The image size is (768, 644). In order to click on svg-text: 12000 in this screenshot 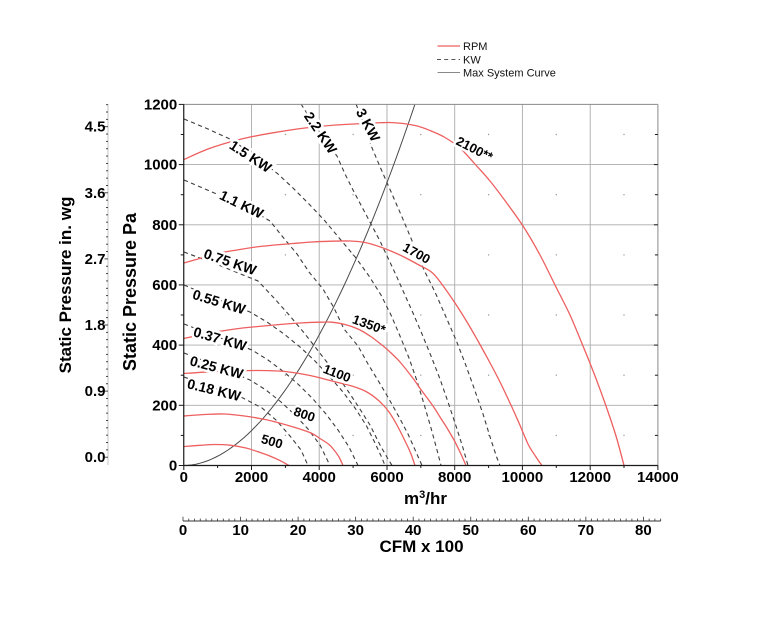, I will do `click(590, 477)`.